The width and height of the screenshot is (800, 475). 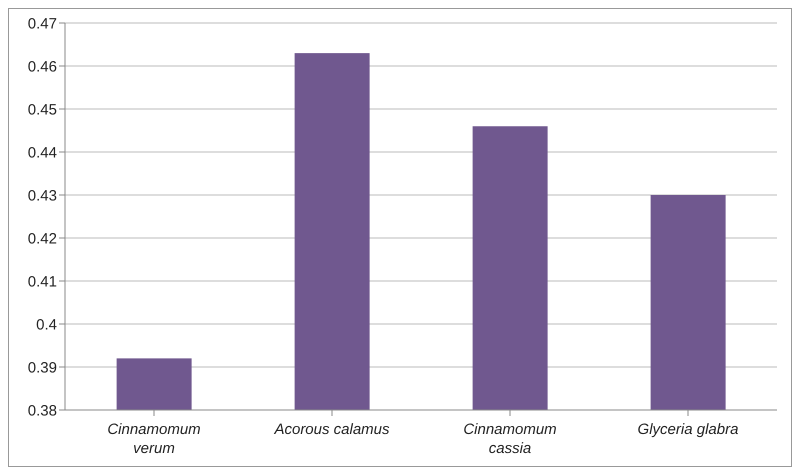 I want to click on x-tick-label: Cinnamomum verum, so click(x=154, y=439).